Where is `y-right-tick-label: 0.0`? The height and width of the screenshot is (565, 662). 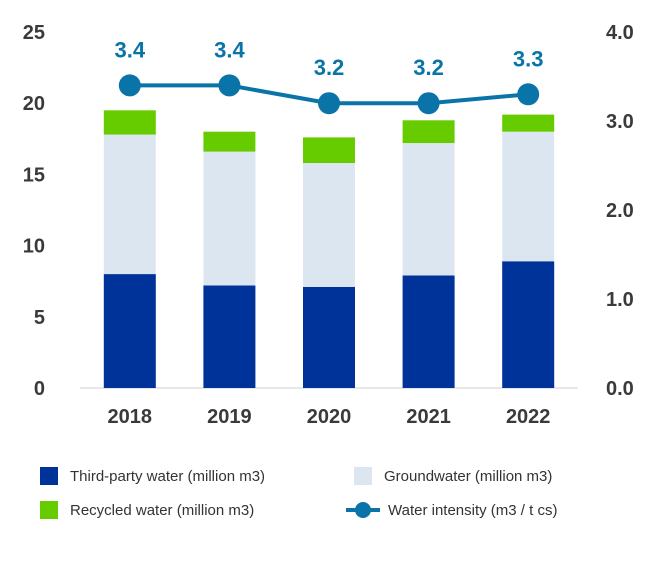
y-right-tick-label: 0.0 is located at coordinates (620, 389).